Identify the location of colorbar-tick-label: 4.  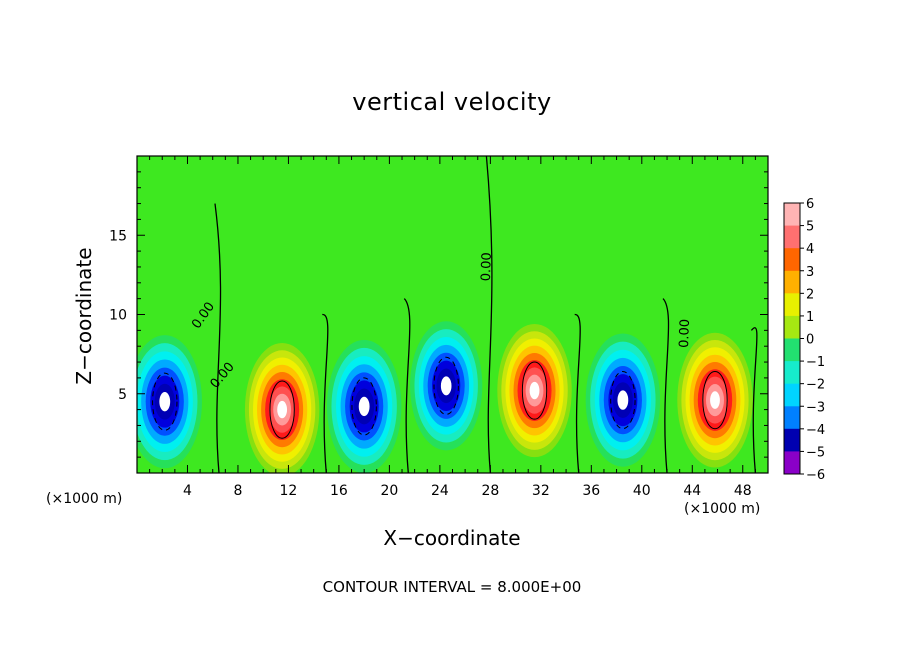
(810, 249).